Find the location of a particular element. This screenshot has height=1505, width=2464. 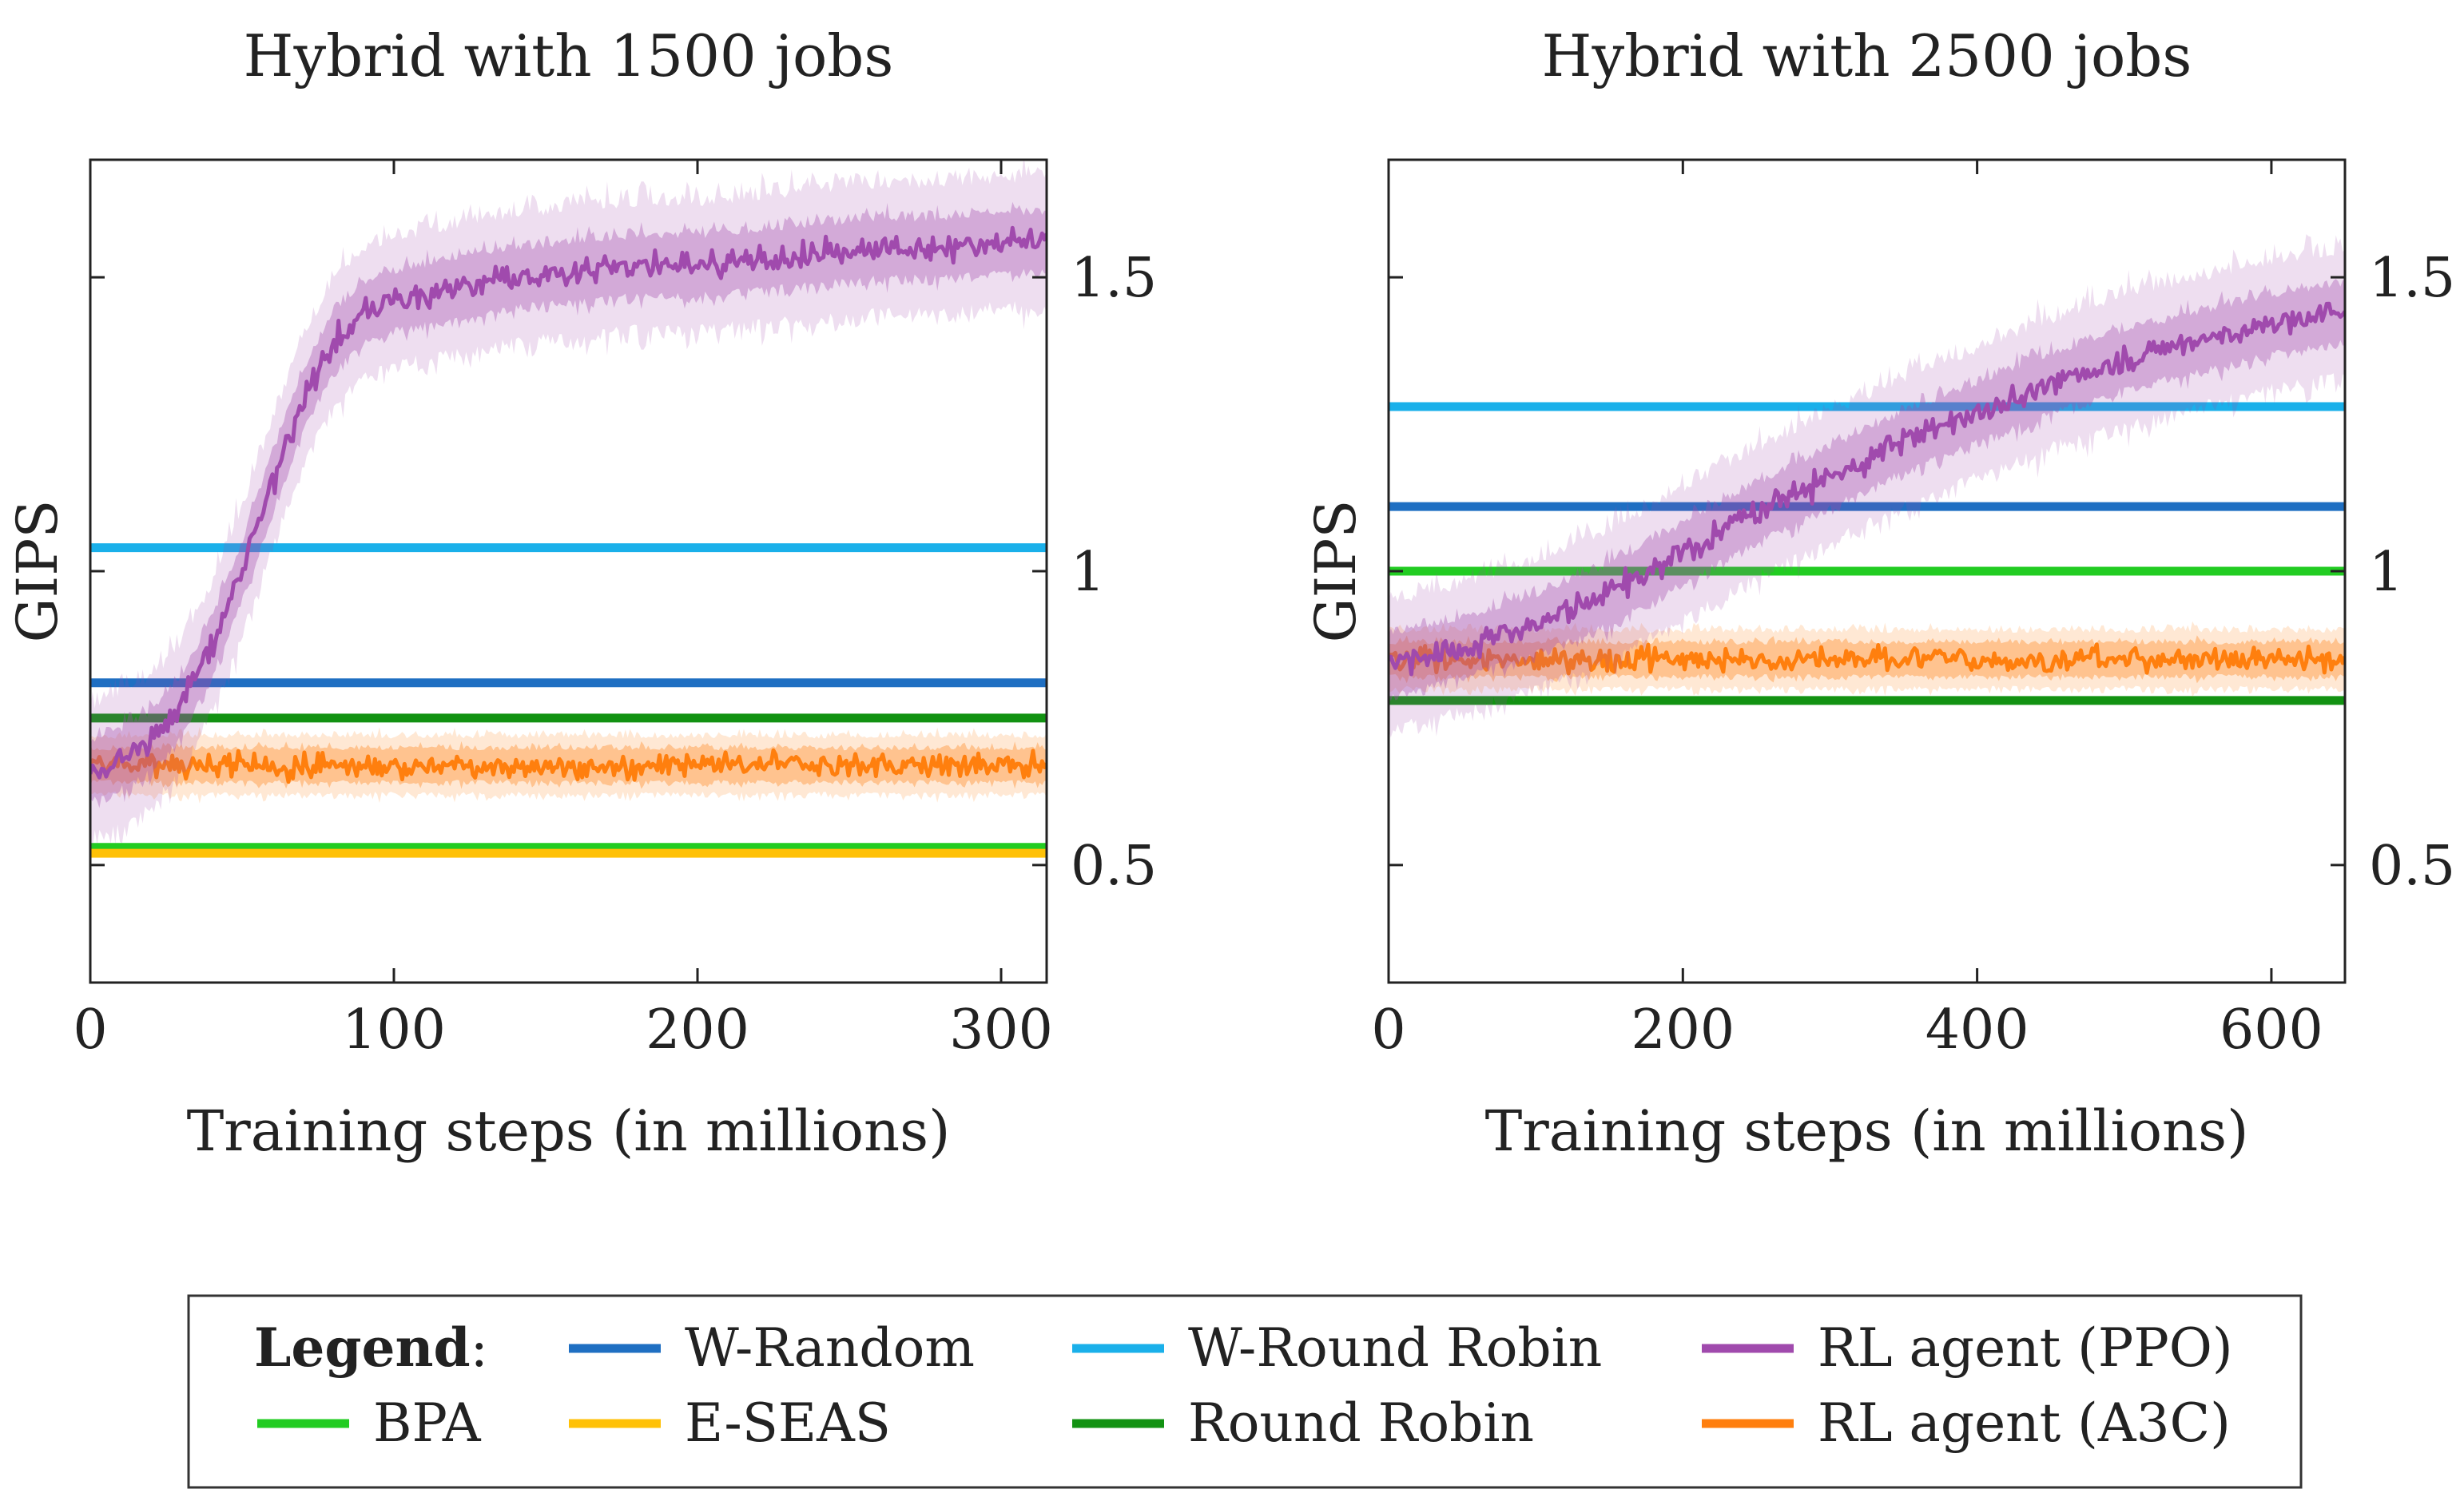

x-tick-label: 100 is located at coordinates (394, 1030).